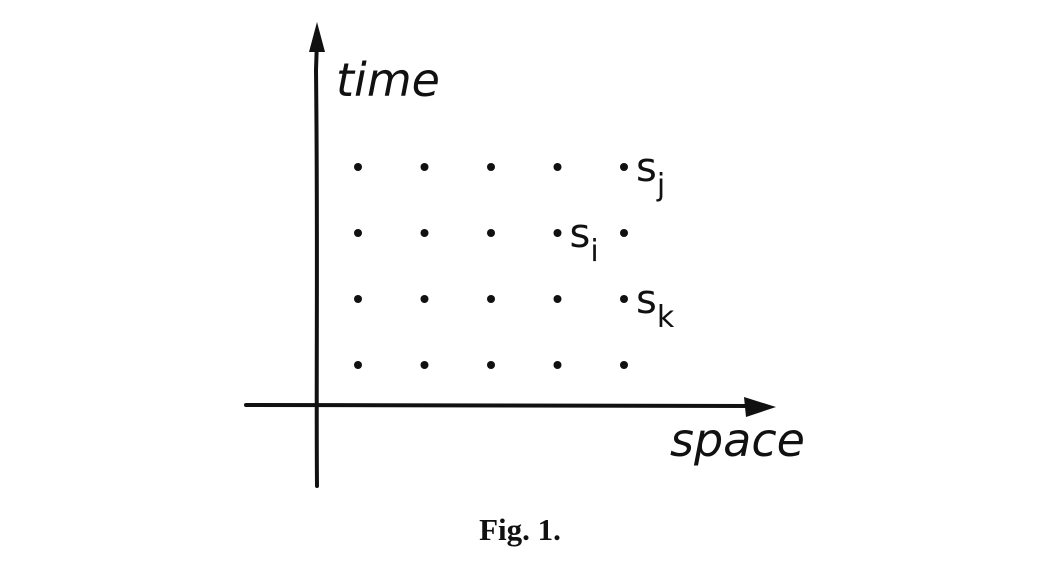  What do you see at coordinates (650, 174) in the screenshot?
I see `point-label-sj: sj` at bounding box center [650, 174].